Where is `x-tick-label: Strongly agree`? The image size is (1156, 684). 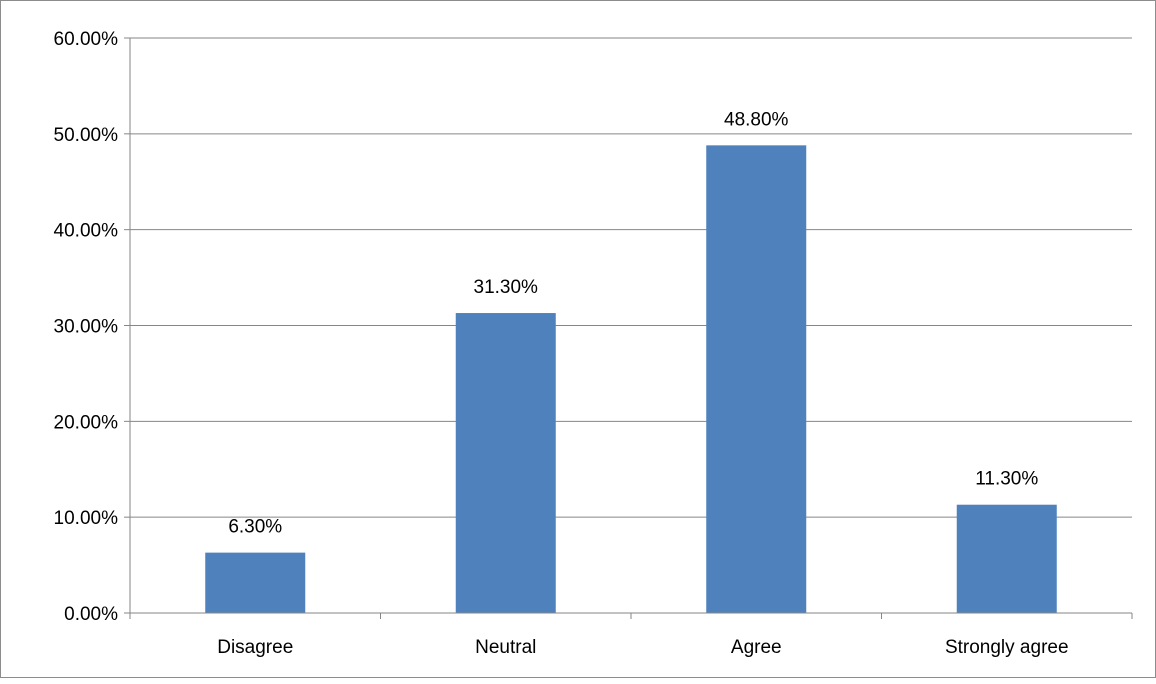 x-tick-label: Strongly agree is located at coordinates (1007, 647).